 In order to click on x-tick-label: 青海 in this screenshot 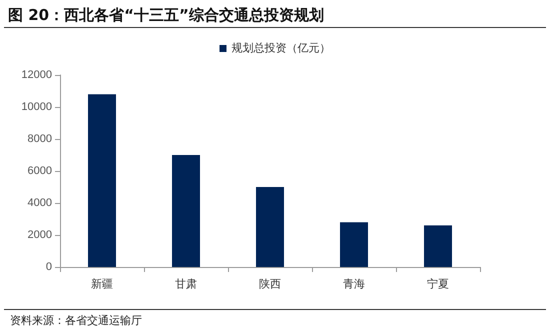, I will do `click(354, 284)`.